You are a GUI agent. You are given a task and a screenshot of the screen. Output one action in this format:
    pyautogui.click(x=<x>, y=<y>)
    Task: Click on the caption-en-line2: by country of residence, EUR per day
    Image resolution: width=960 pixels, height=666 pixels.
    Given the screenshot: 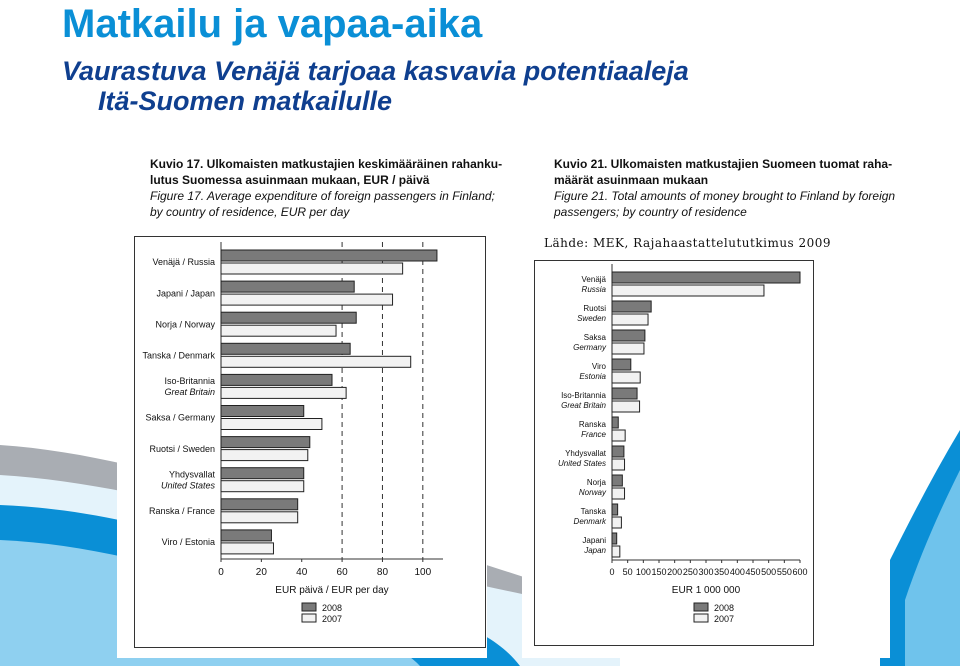 What is the action you would take?
    pyautogui.click(x=250, y=212)
    